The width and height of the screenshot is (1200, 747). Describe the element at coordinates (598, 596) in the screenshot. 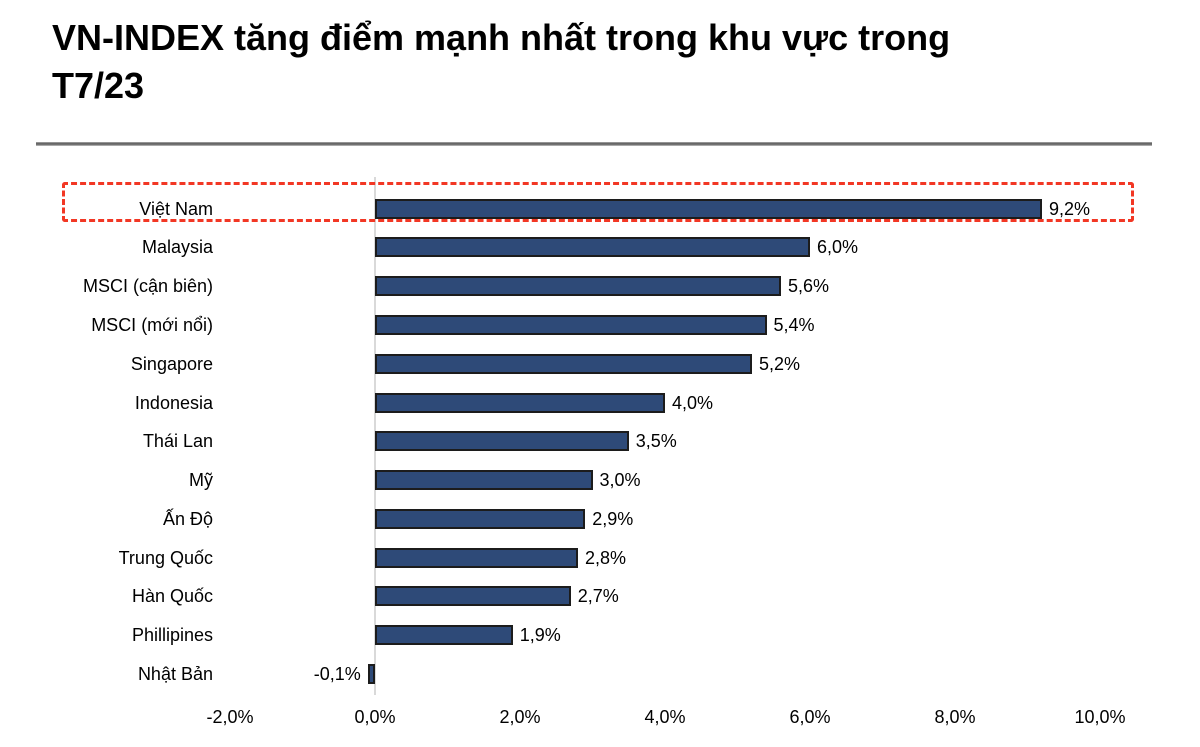

I see `value-label: 2,7%` at that location.